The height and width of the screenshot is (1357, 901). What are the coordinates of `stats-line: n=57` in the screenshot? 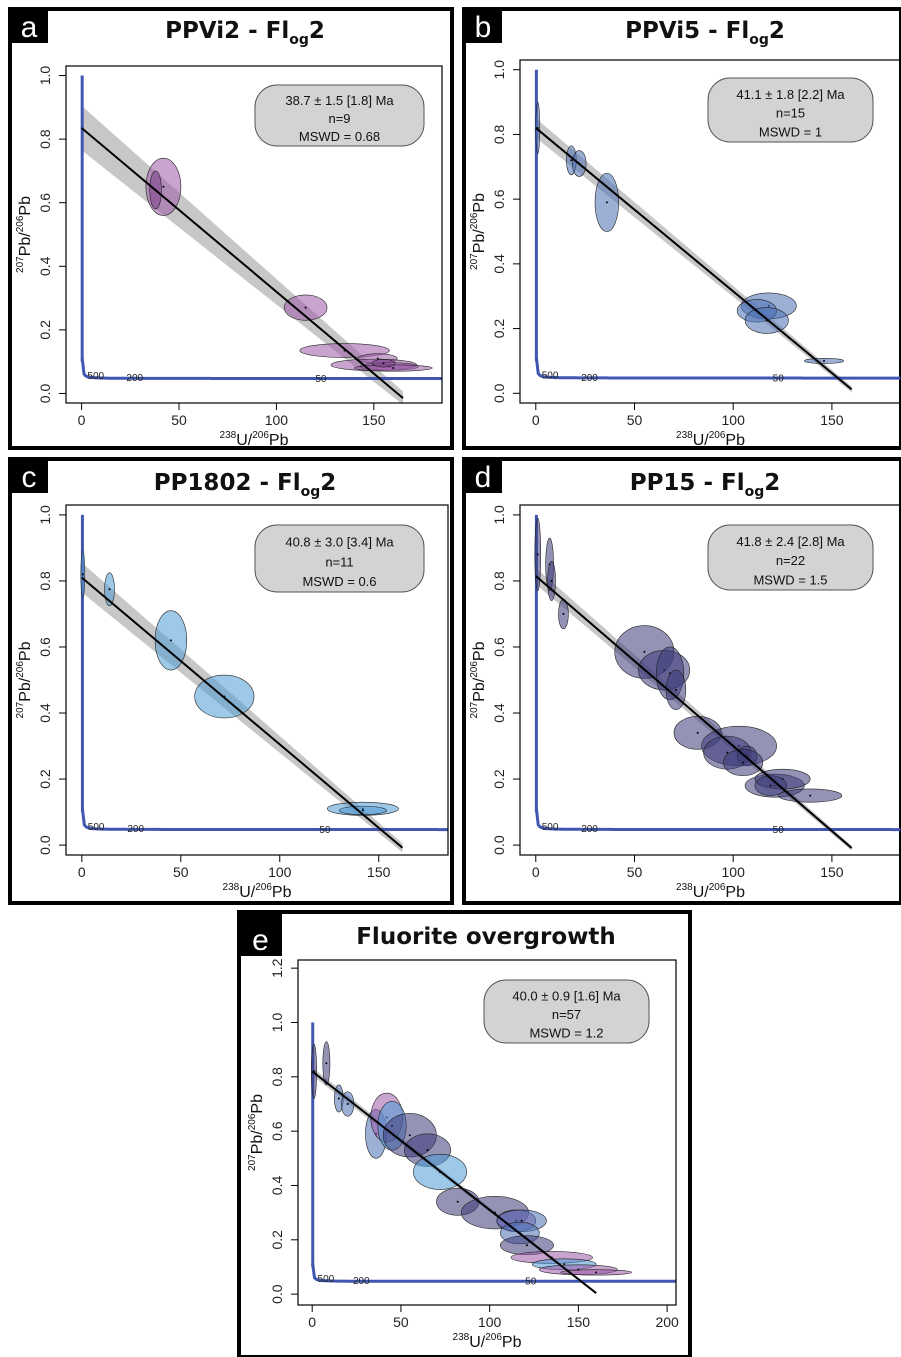 It's located at (566, 1014).